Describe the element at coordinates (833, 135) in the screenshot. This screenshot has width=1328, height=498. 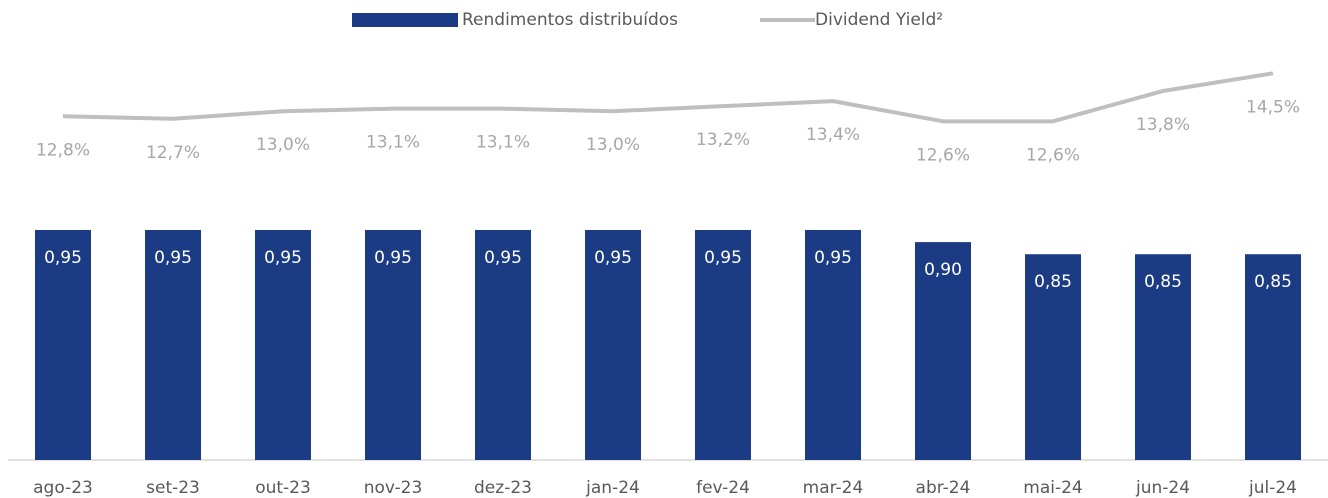
I see `data-label: 13,4%` at that location.